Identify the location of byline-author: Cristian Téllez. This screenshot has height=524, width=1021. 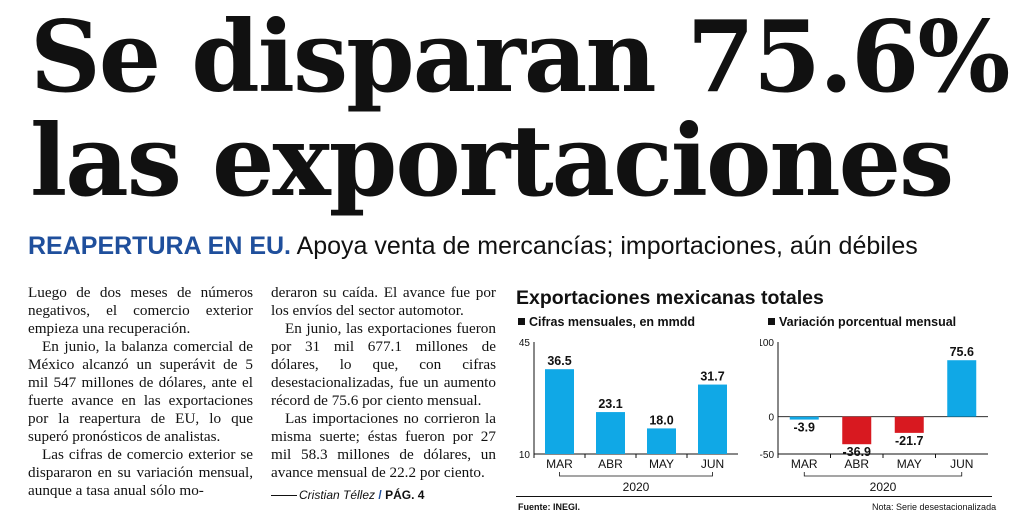
(337, 495).